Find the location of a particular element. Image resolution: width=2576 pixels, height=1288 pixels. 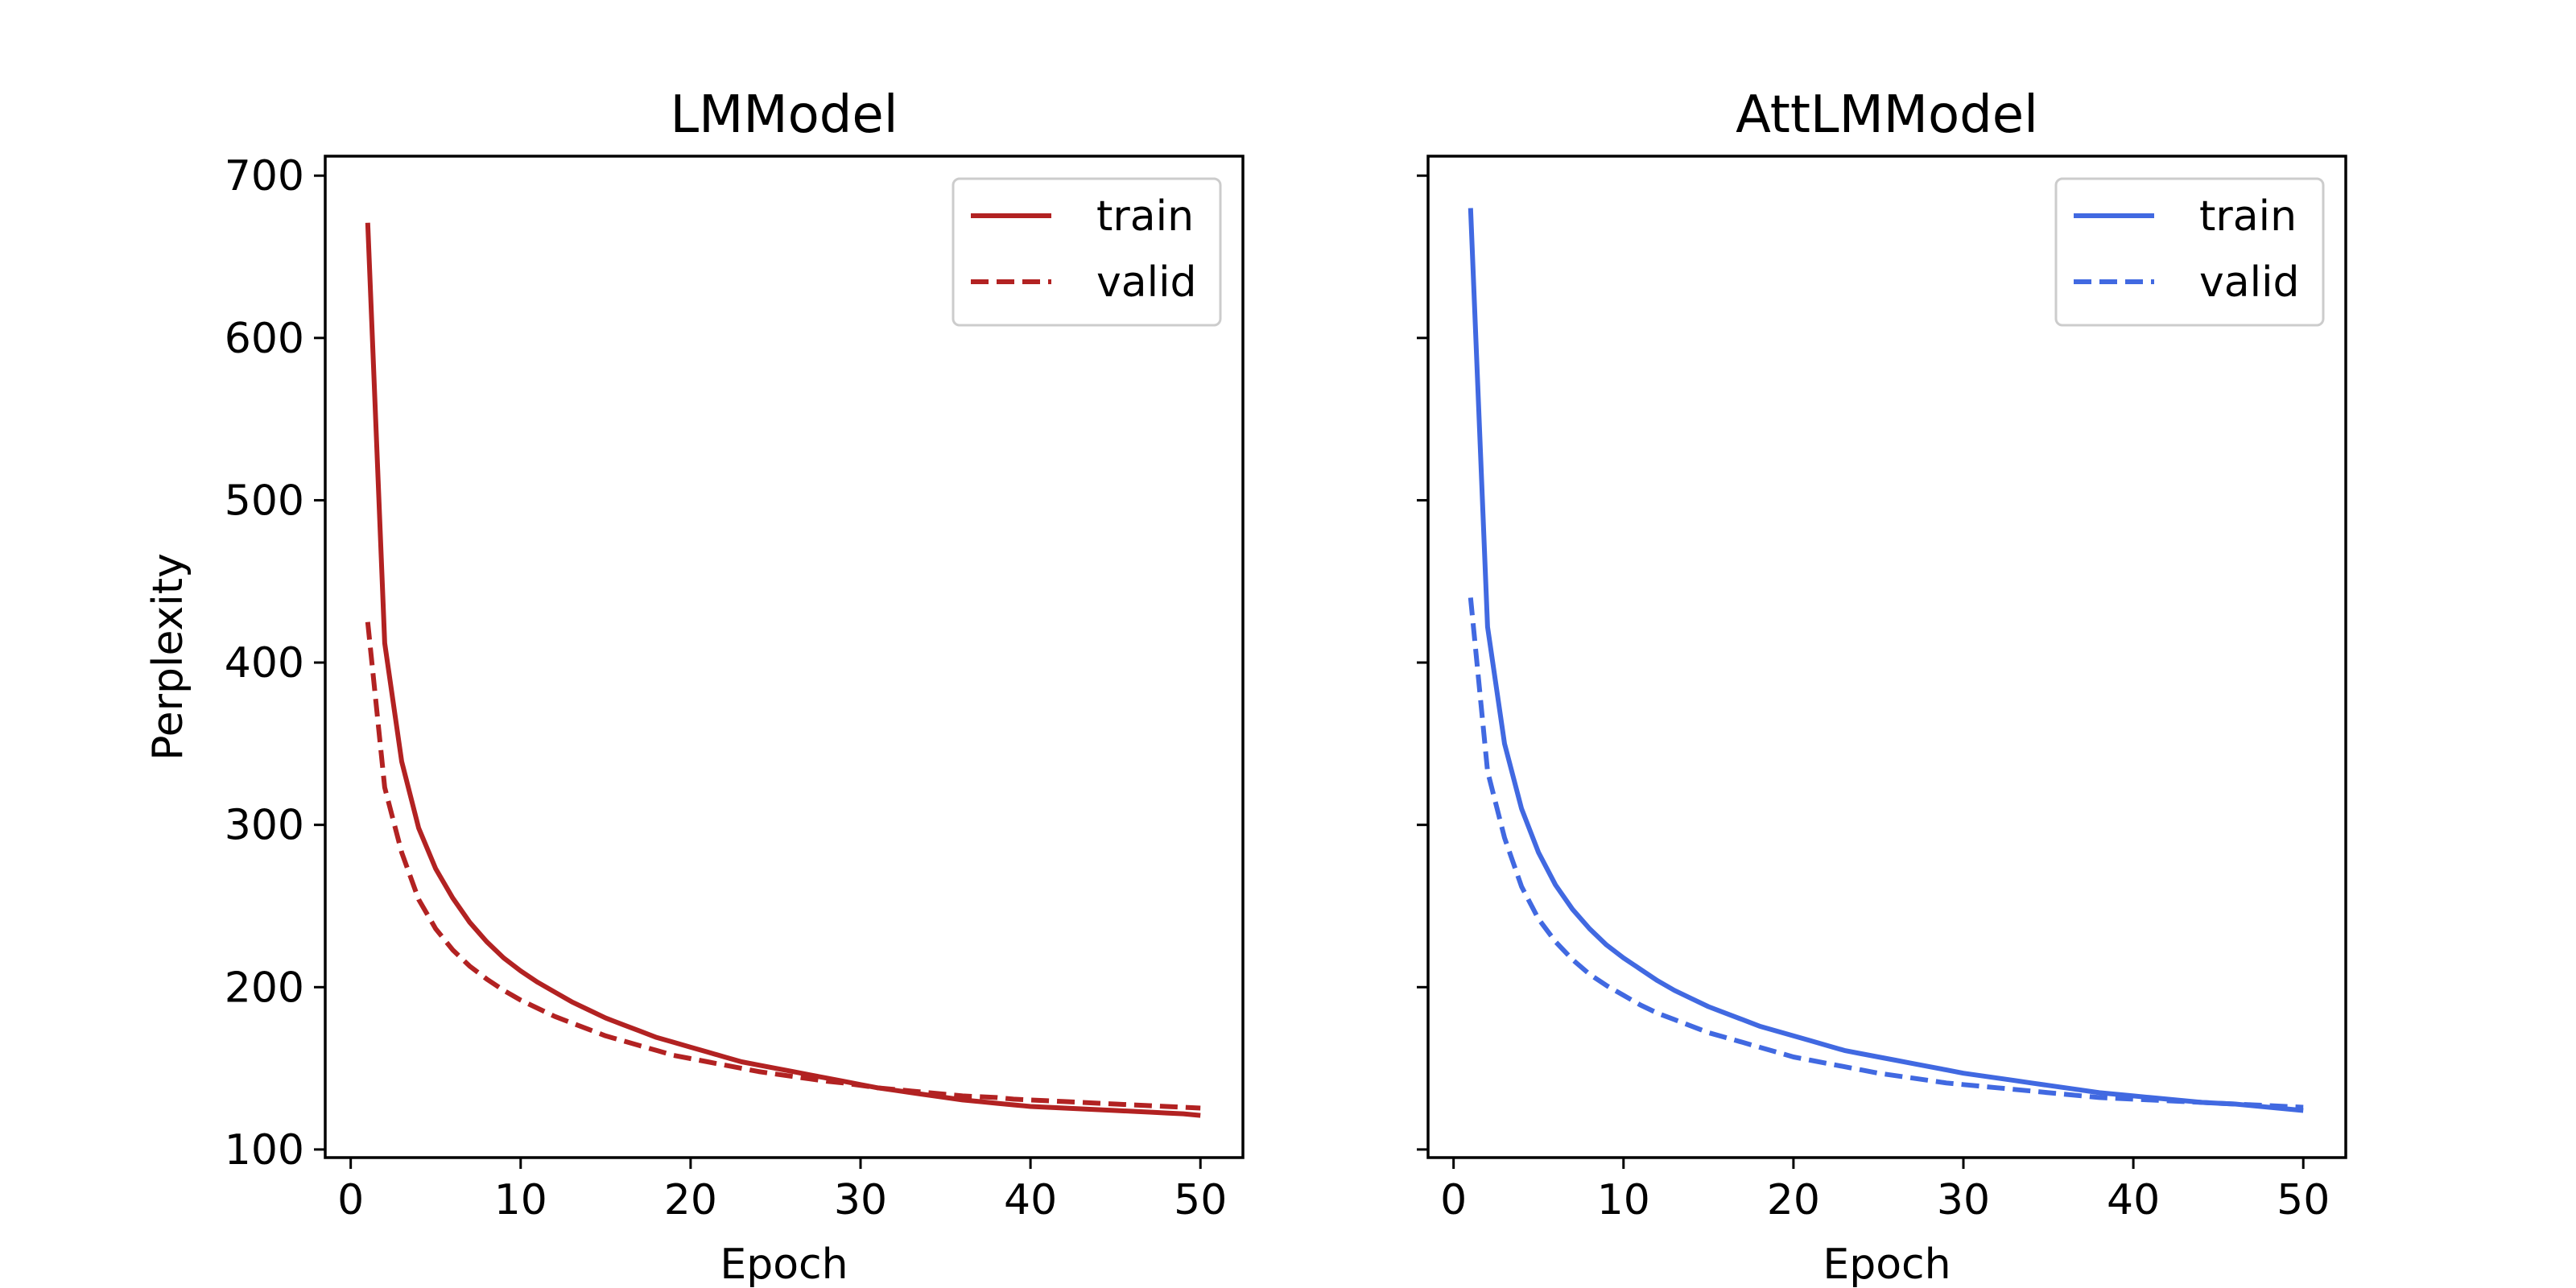

y-tick-label: 100 is located at coordinates (264, 1150).